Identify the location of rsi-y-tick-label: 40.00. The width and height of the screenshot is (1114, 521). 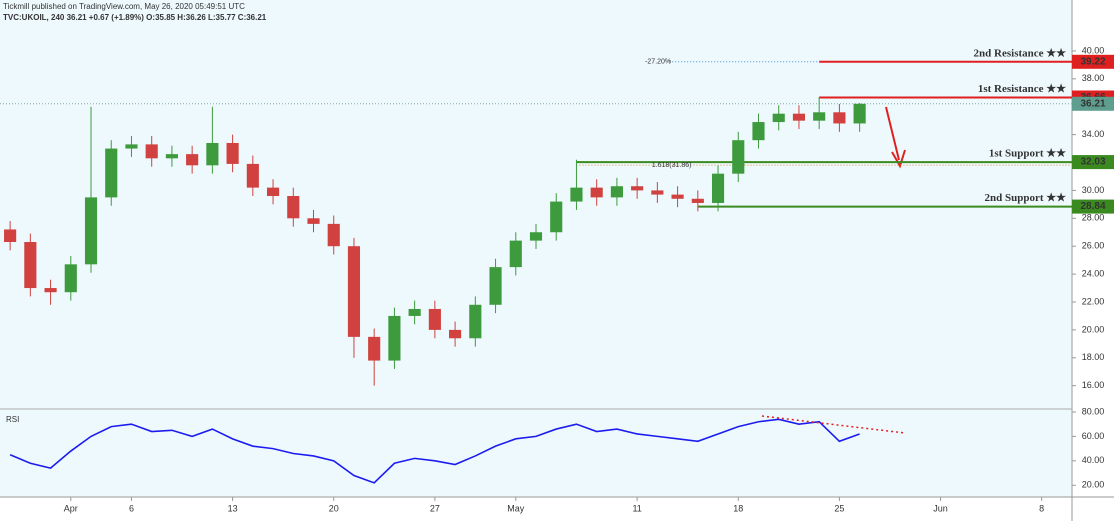
(1093, 460).